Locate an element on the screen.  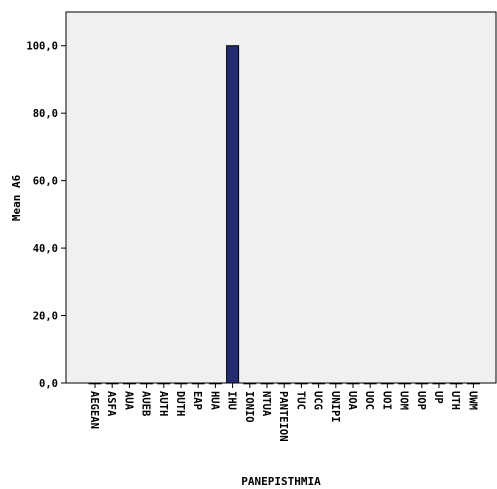
x-tick-label: UNIPI is located at coordinates (335, 407).